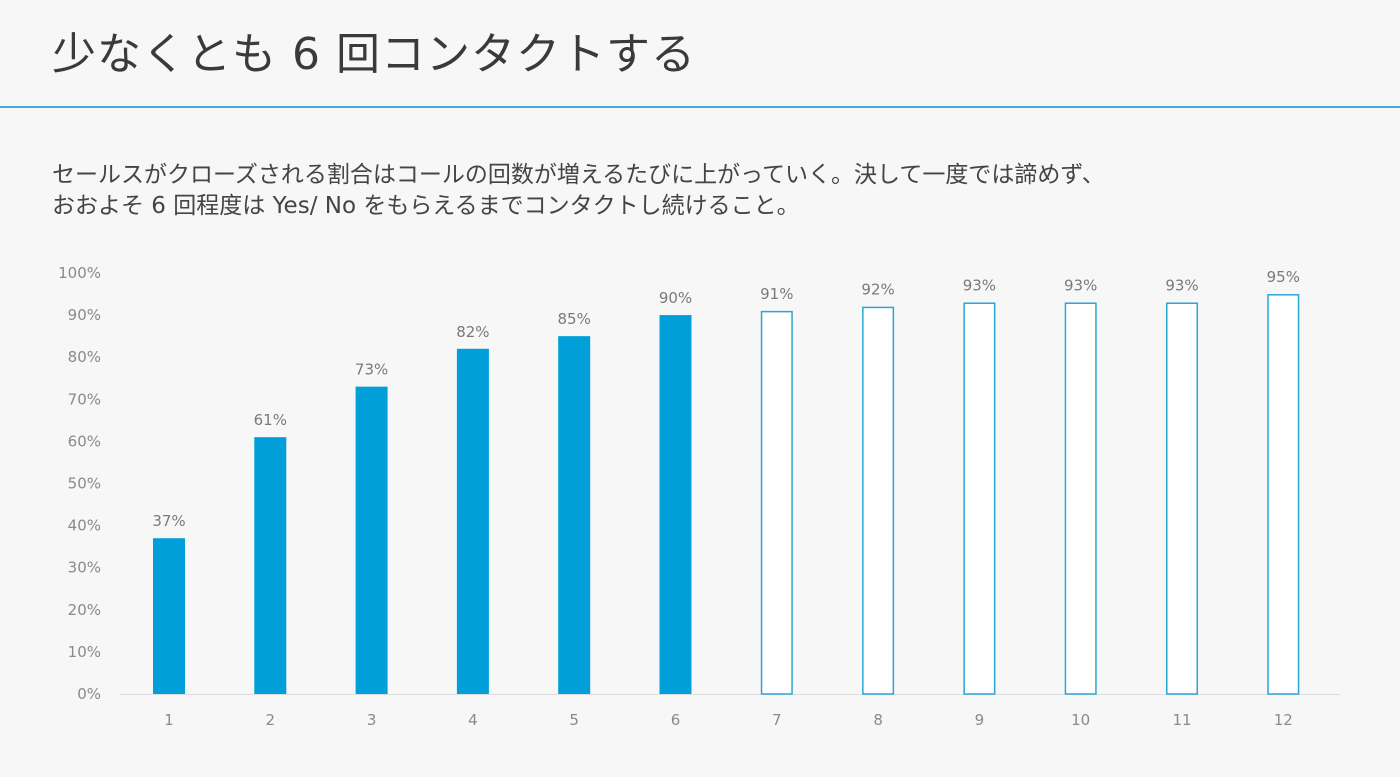 The height and width of the screenshot is (777, 1400). Describe the element at coordinates (168, 521) in the screenshot. I see `data-label: 37%` at that location.